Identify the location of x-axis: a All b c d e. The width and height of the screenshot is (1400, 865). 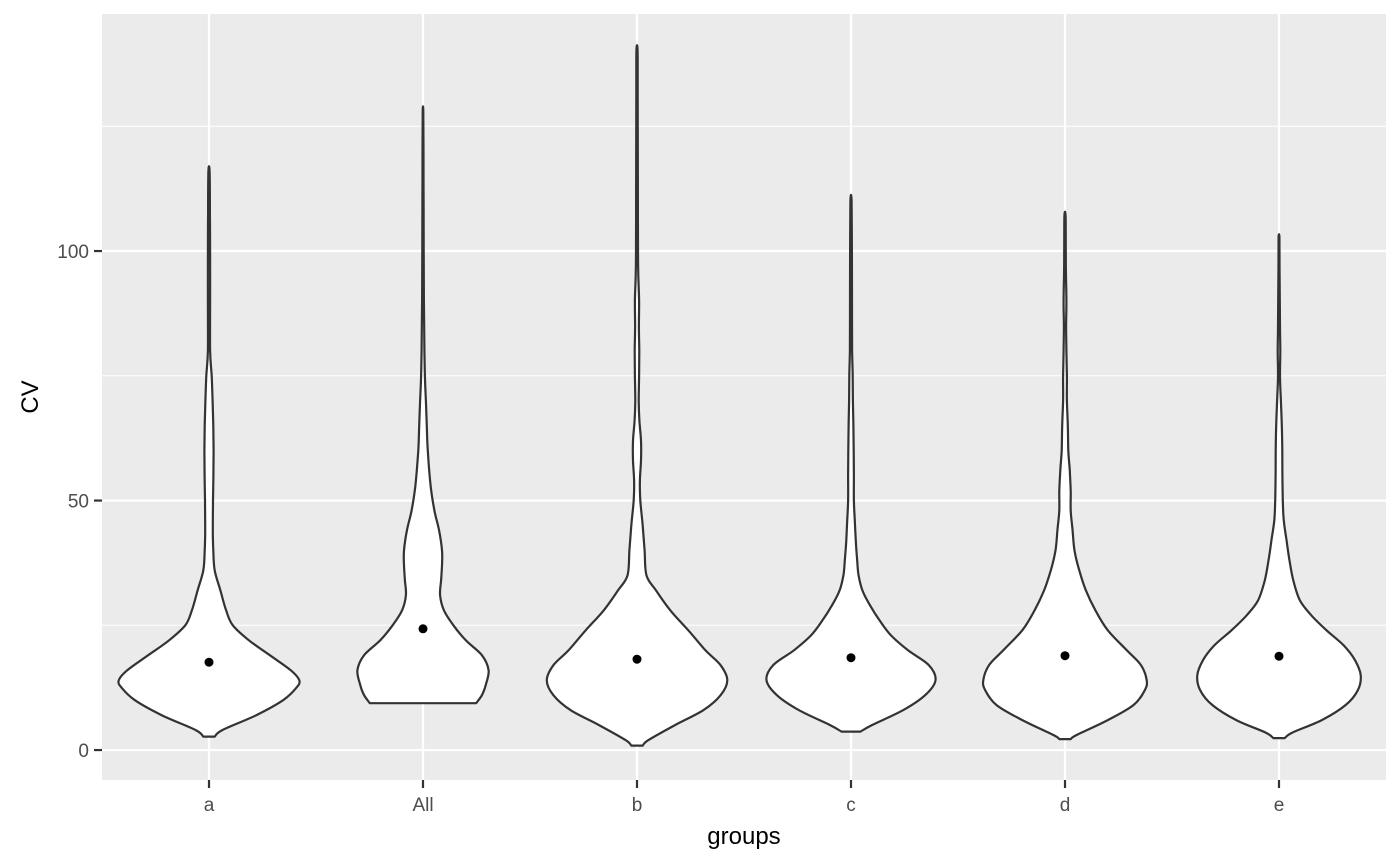
(744, 798).